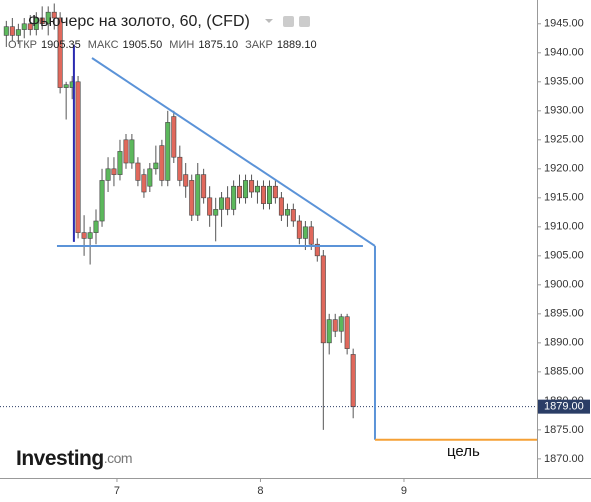 The height and width of the screenshot is (502, 591). What do you see at coordinates (269, 21) in the screenshot?
I see `dropdown-icon` at bounding box center [269, 21].